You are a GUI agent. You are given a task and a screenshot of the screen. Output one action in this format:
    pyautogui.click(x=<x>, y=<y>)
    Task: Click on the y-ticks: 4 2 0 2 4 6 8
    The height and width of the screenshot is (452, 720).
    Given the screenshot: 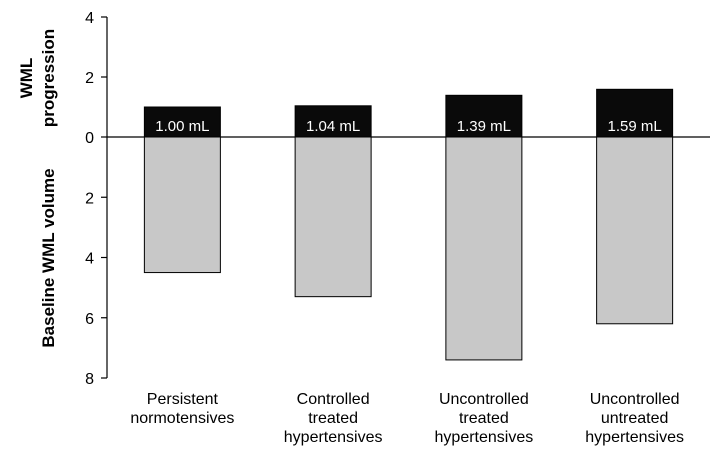 What is the action you would take?
    pyautogui.click(x=96, y=199)
    